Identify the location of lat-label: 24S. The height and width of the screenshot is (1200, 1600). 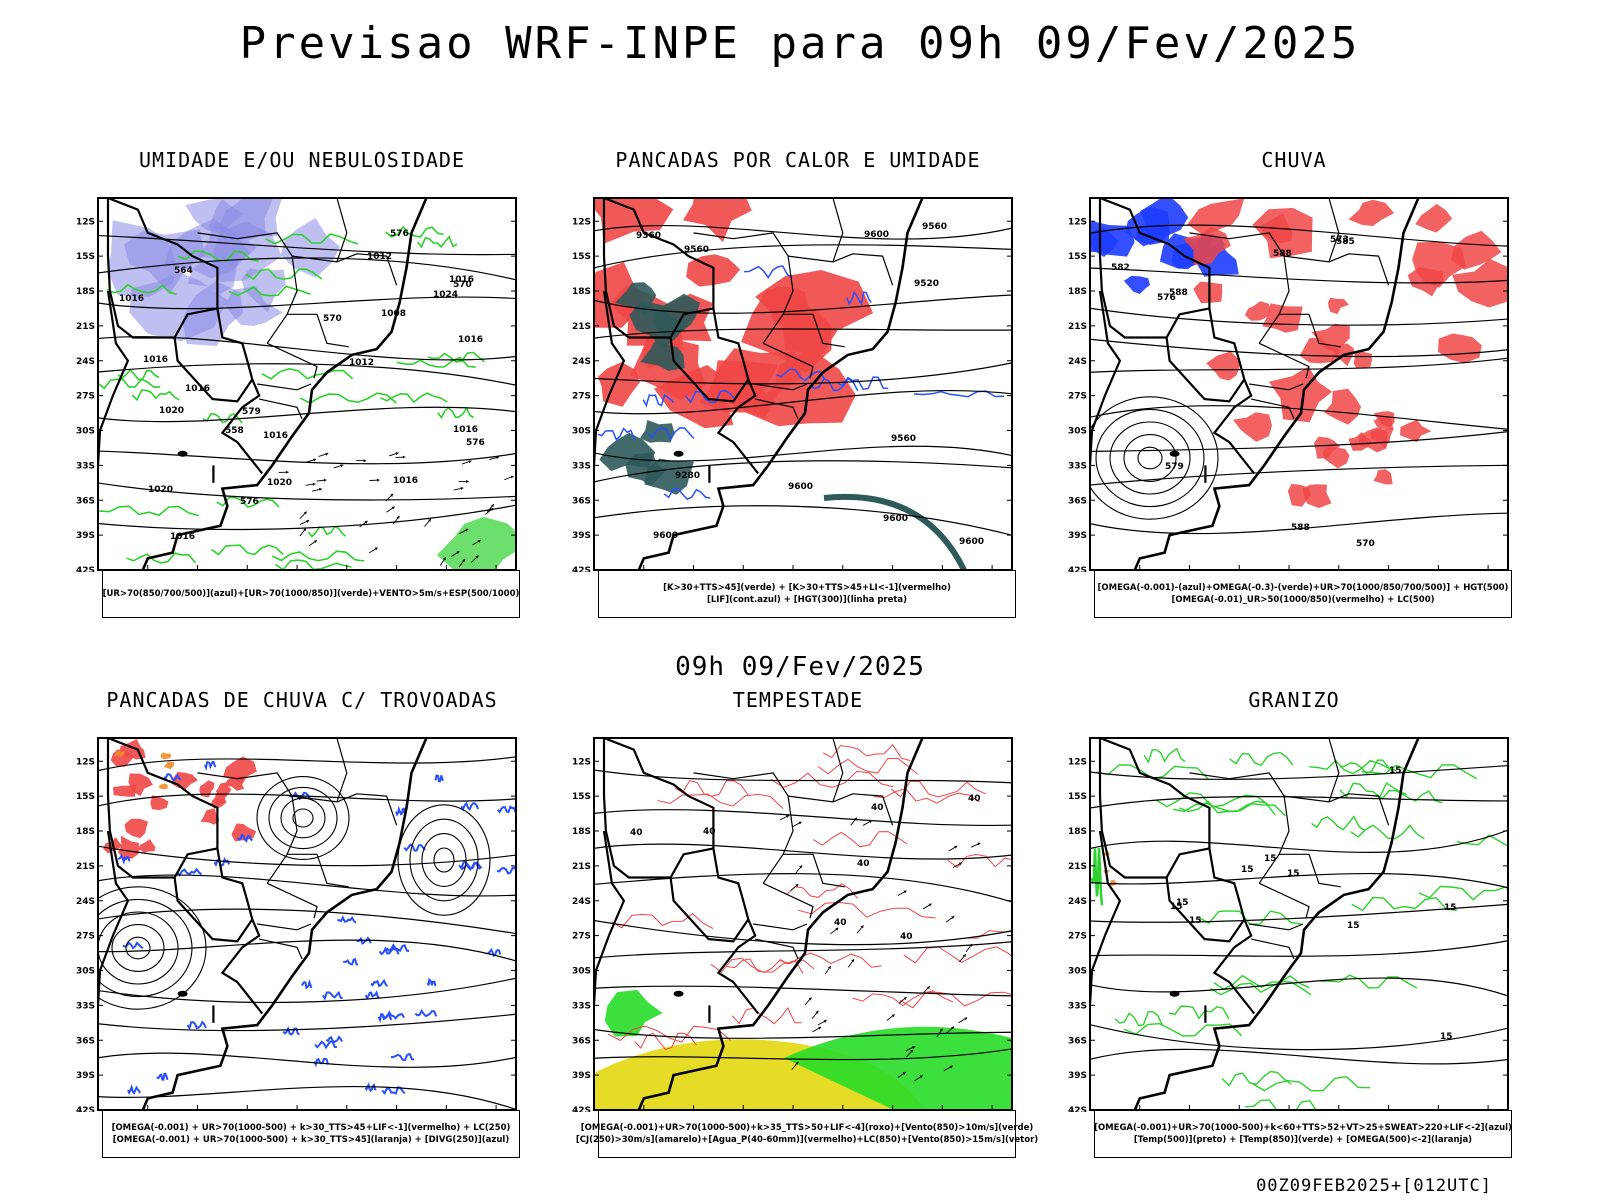
(581, 362).